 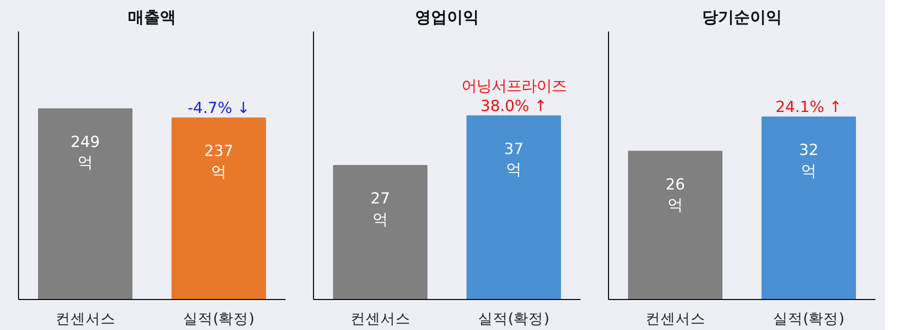 What do you see at coordinates (152, 17) in the screenshot?
I see `chart-title: 매출액` at bounding box center [152, 17].